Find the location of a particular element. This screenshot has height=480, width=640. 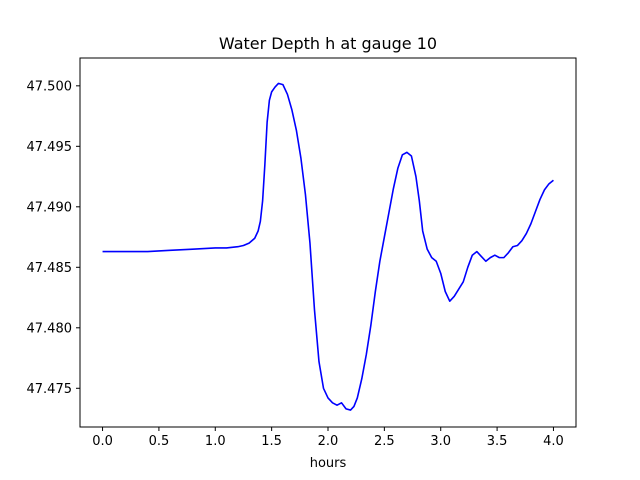

chart-title: Water Depth h at gauge 10 is located at coordinates (328, 43).